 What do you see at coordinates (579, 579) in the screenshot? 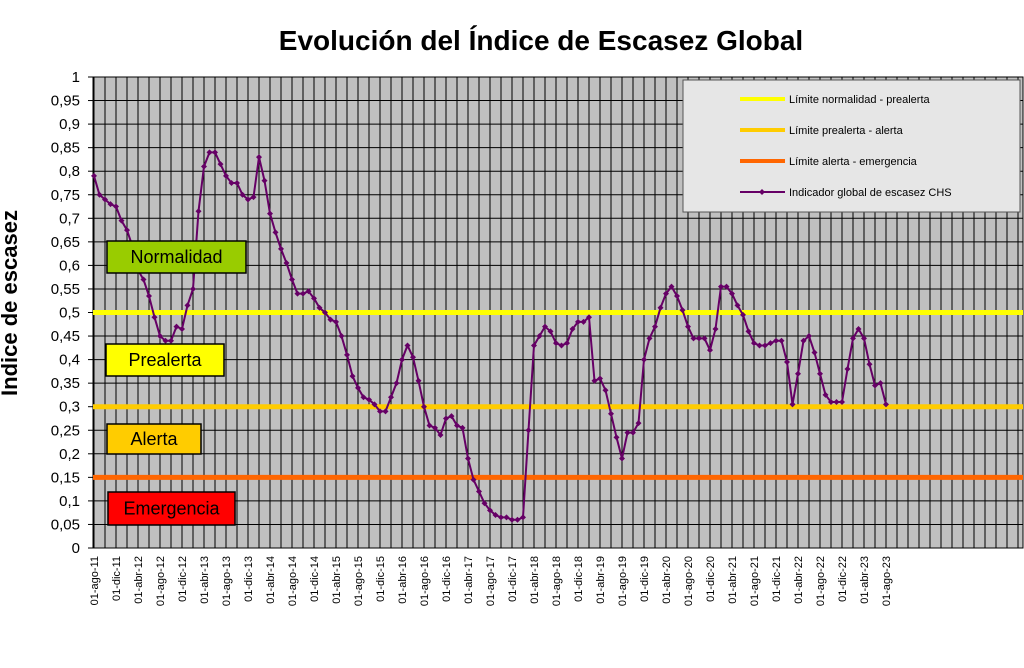
I see `x-tick-label: 01-dic-18` at bounding box center [579, 579].